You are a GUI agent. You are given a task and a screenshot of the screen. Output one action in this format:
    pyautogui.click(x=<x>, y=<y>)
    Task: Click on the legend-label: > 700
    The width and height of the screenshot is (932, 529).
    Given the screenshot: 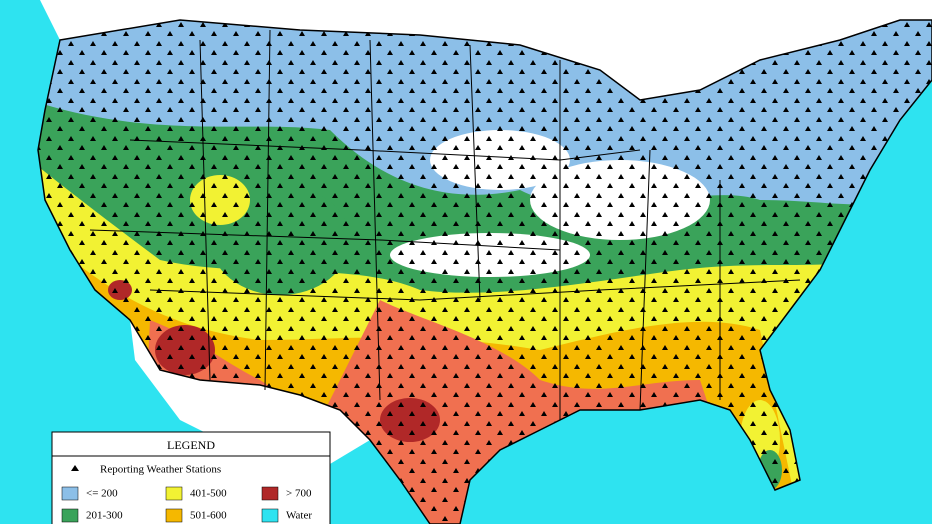 What is the action you would take?
    pyautogui.click(x=299, y=494)
    